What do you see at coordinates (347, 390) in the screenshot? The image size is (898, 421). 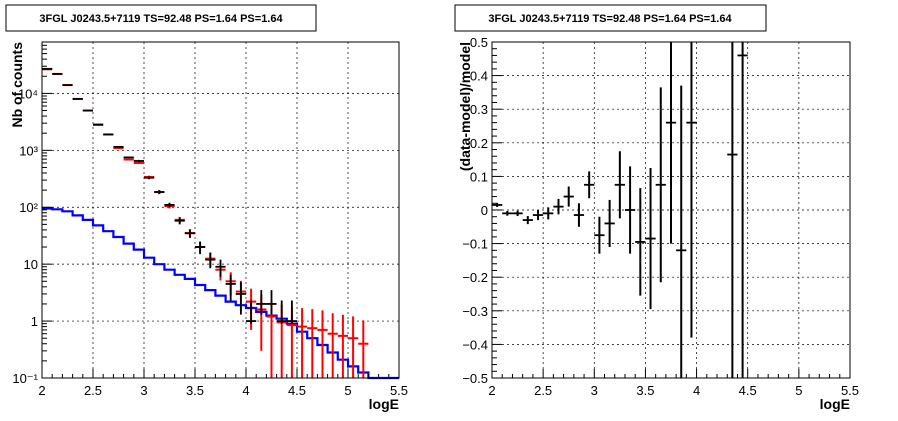 I see `left-x-tick-label: 5` at bounding box center [347, 390].